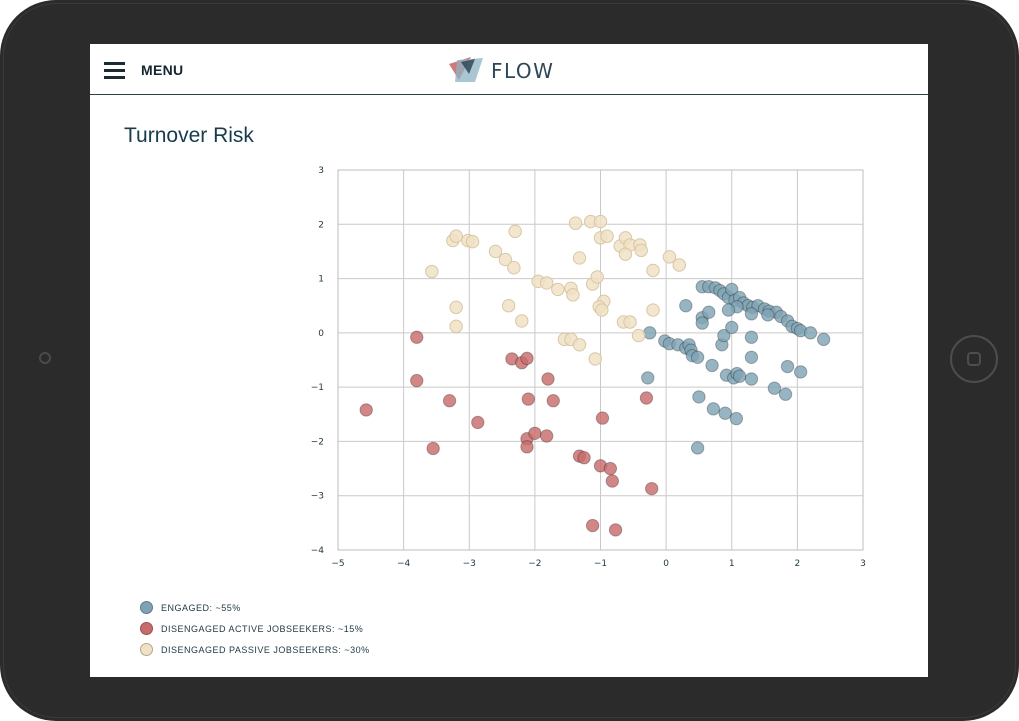 The width and height of the screenshot is (1019, 721). I want to click on legend-label: ENGAGED: ~55%, so click(201, 607).